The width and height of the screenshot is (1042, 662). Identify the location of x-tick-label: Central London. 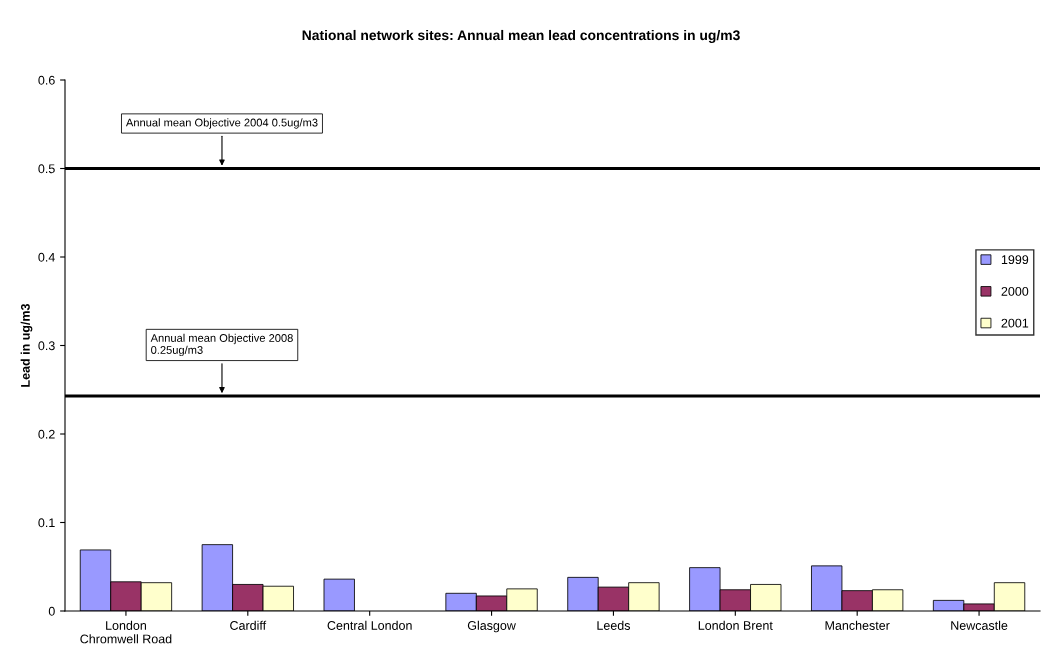
(369, 625).